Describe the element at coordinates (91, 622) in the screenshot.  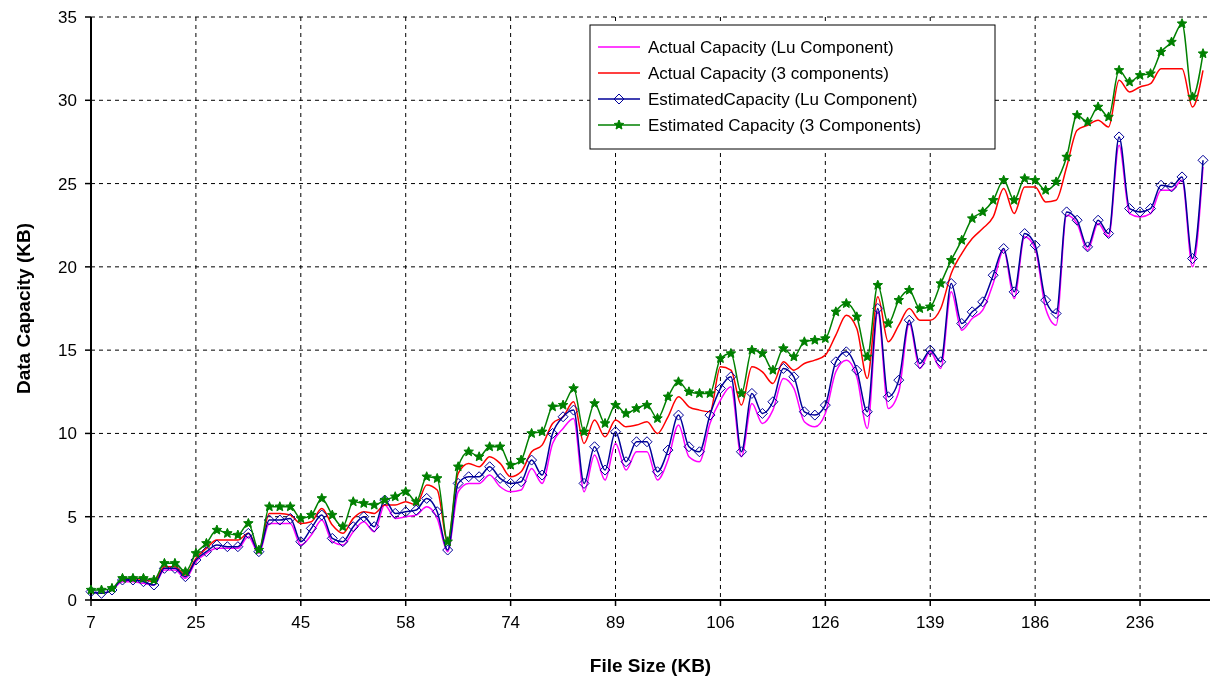
I see `x-tick-label: 7` at that location.